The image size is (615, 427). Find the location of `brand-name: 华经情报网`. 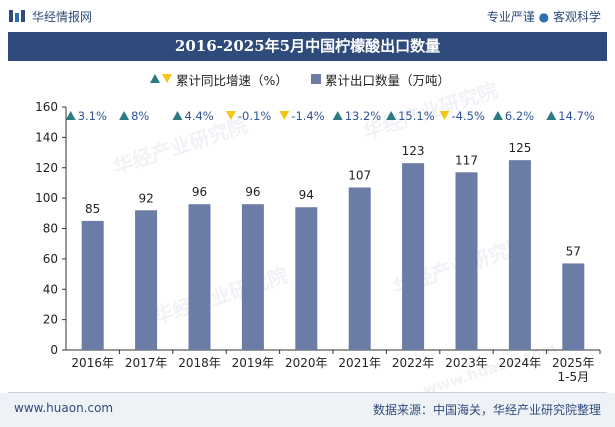

brand-name: 华经情报网 is located at coordinates (62, 17).